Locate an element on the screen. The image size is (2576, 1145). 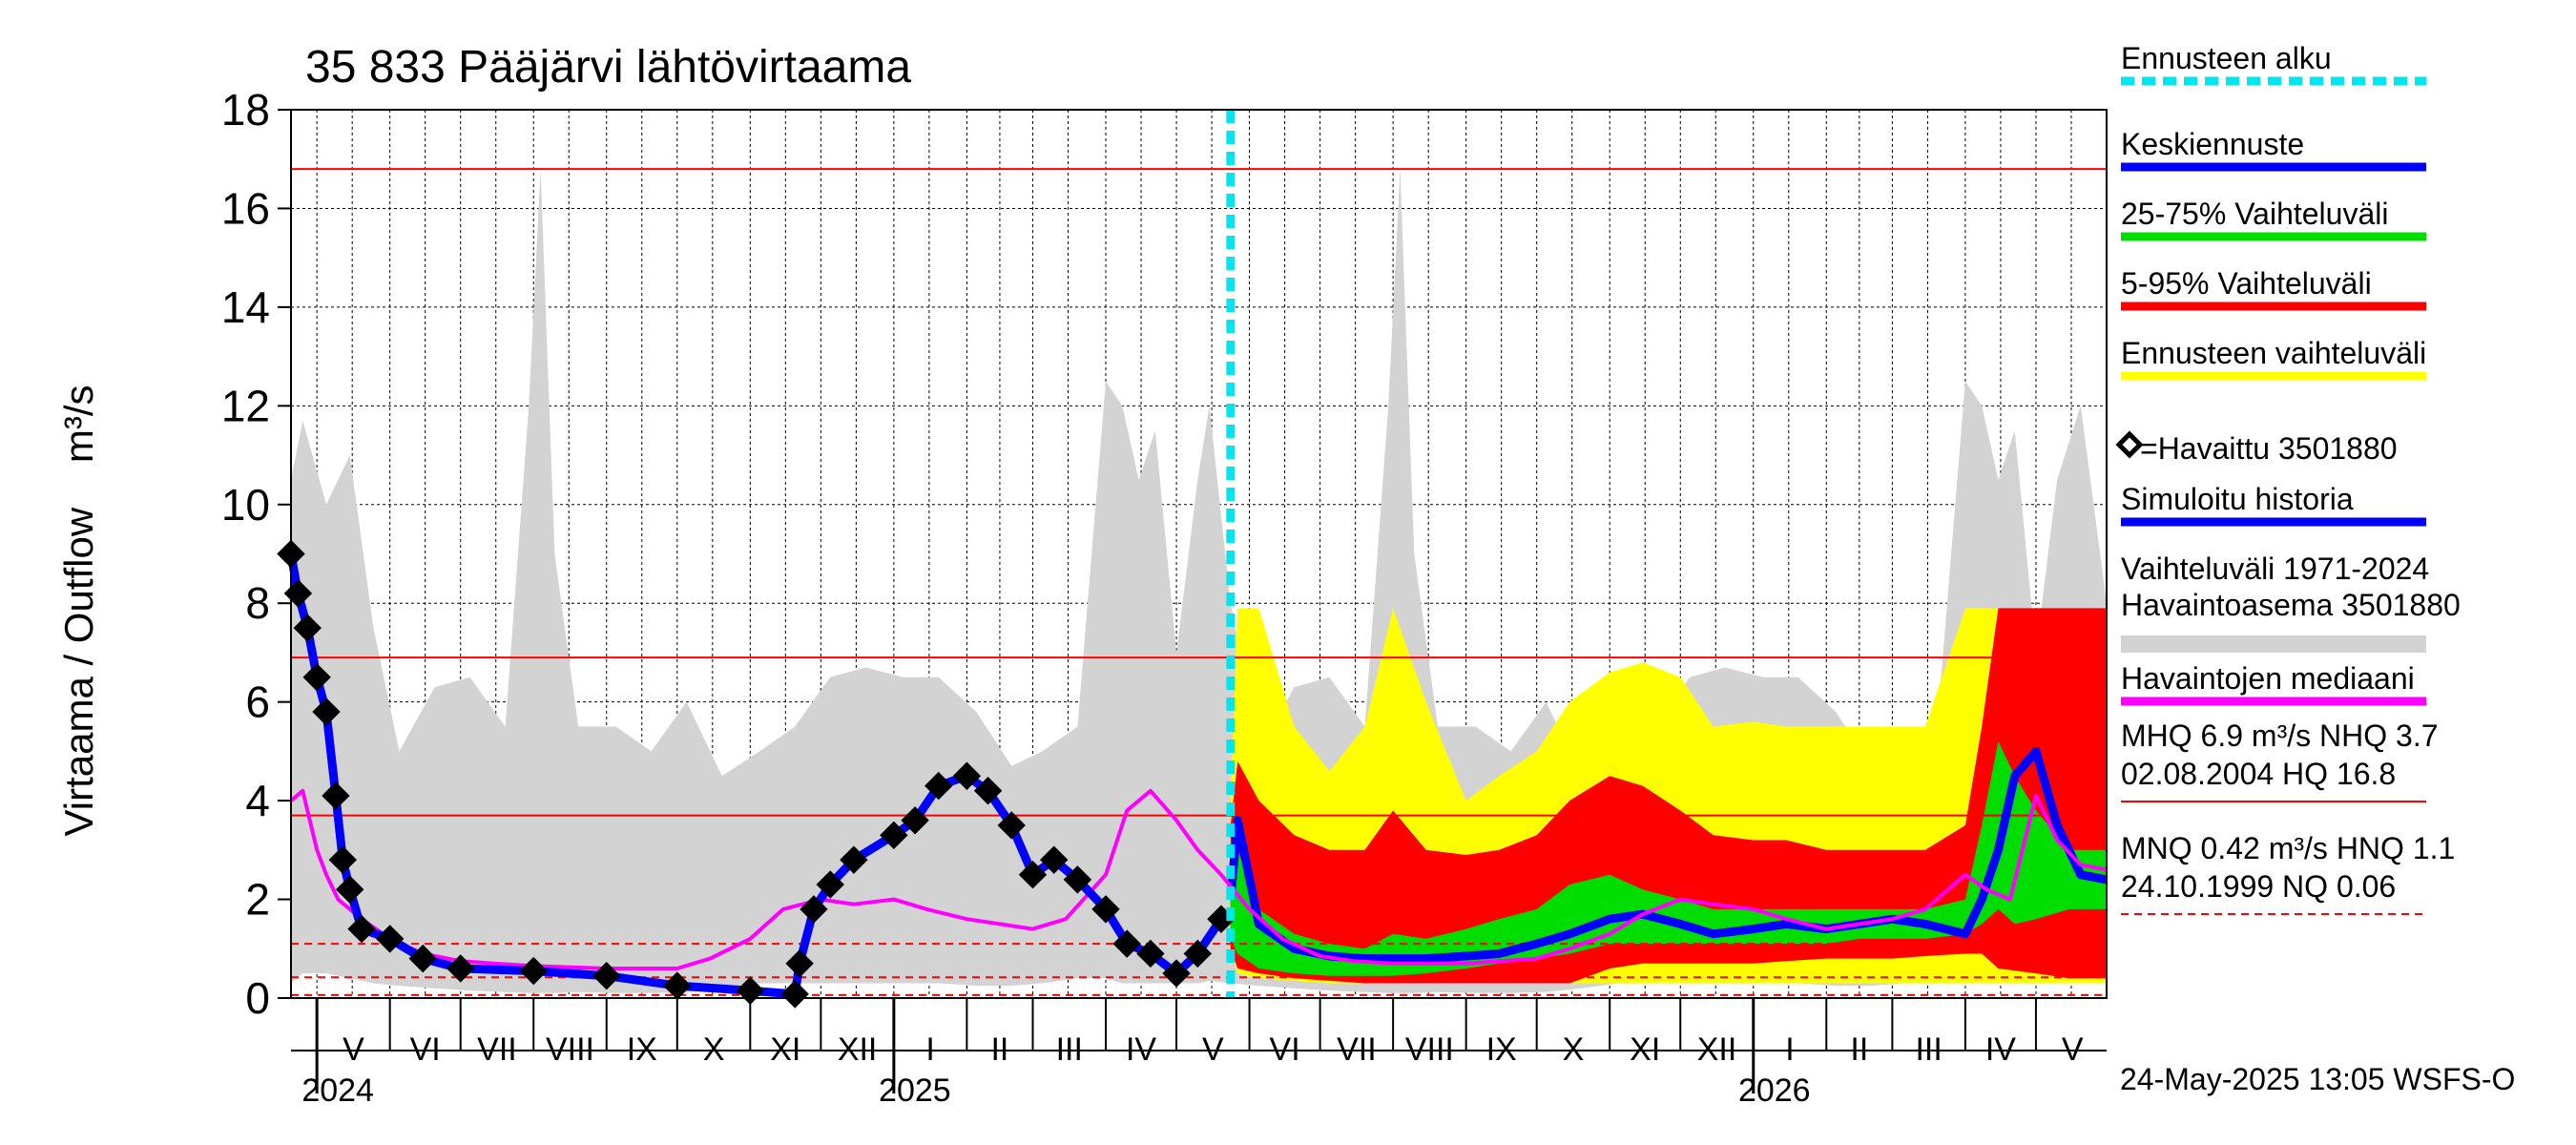
x-year-label: 2024 is located at coordinates (337, 1090).